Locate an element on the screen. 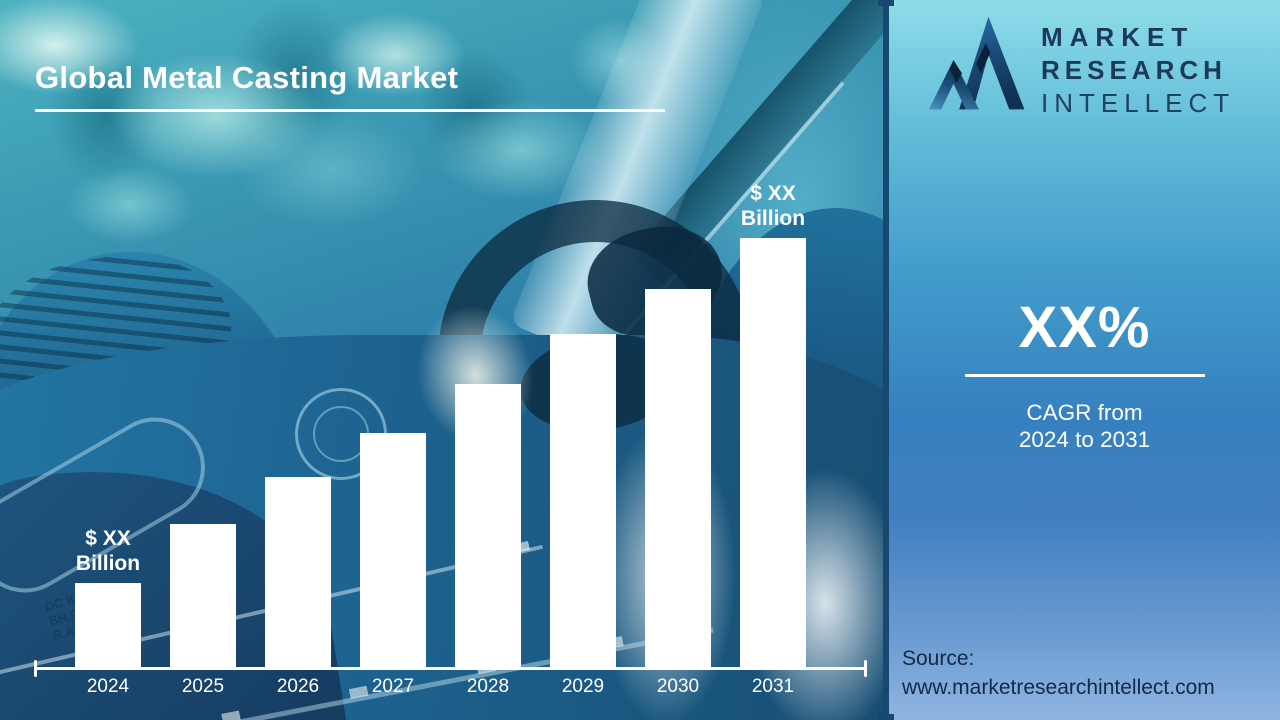 The image size is (1280, 720). x-axis-label: 2024 is located at coordinates (108, 686).